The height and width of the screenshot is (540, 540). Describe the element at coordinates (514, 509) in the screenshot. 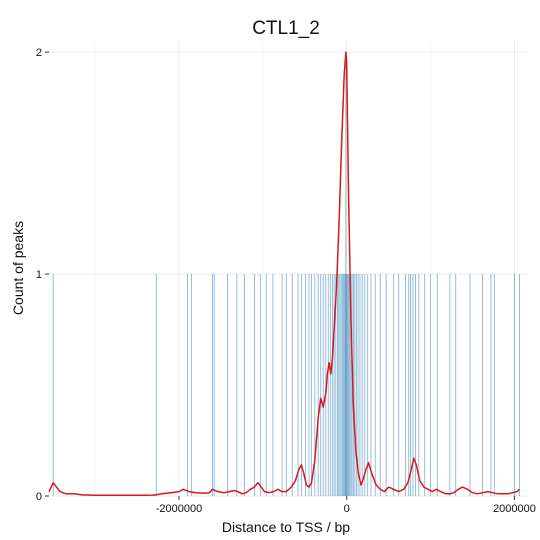

I see `x-tick-label-2: 2000000` at that location.